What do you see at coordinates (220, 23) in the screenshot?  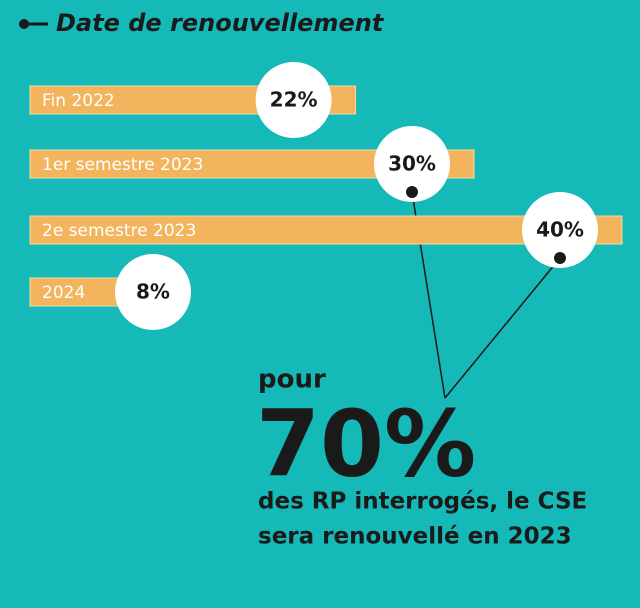 I see `chart-title: Date de renouvellement` at bounding box center [220, 23].